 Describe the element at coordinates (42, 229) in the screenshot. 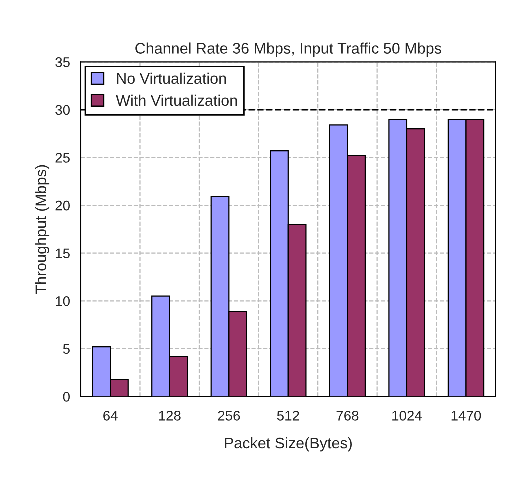

I see `y-axis-title: Throughput (Mbps)` at that location.